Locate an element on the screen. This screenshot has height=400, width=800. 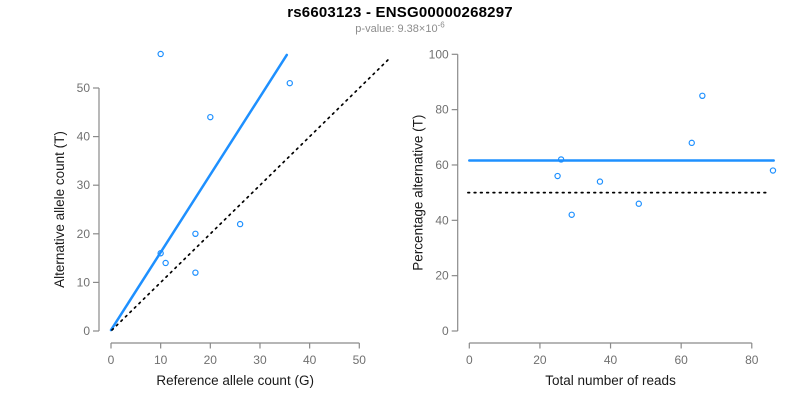
p-value-text: p-value: 9.38×10 is located at coordinates (396, 29).